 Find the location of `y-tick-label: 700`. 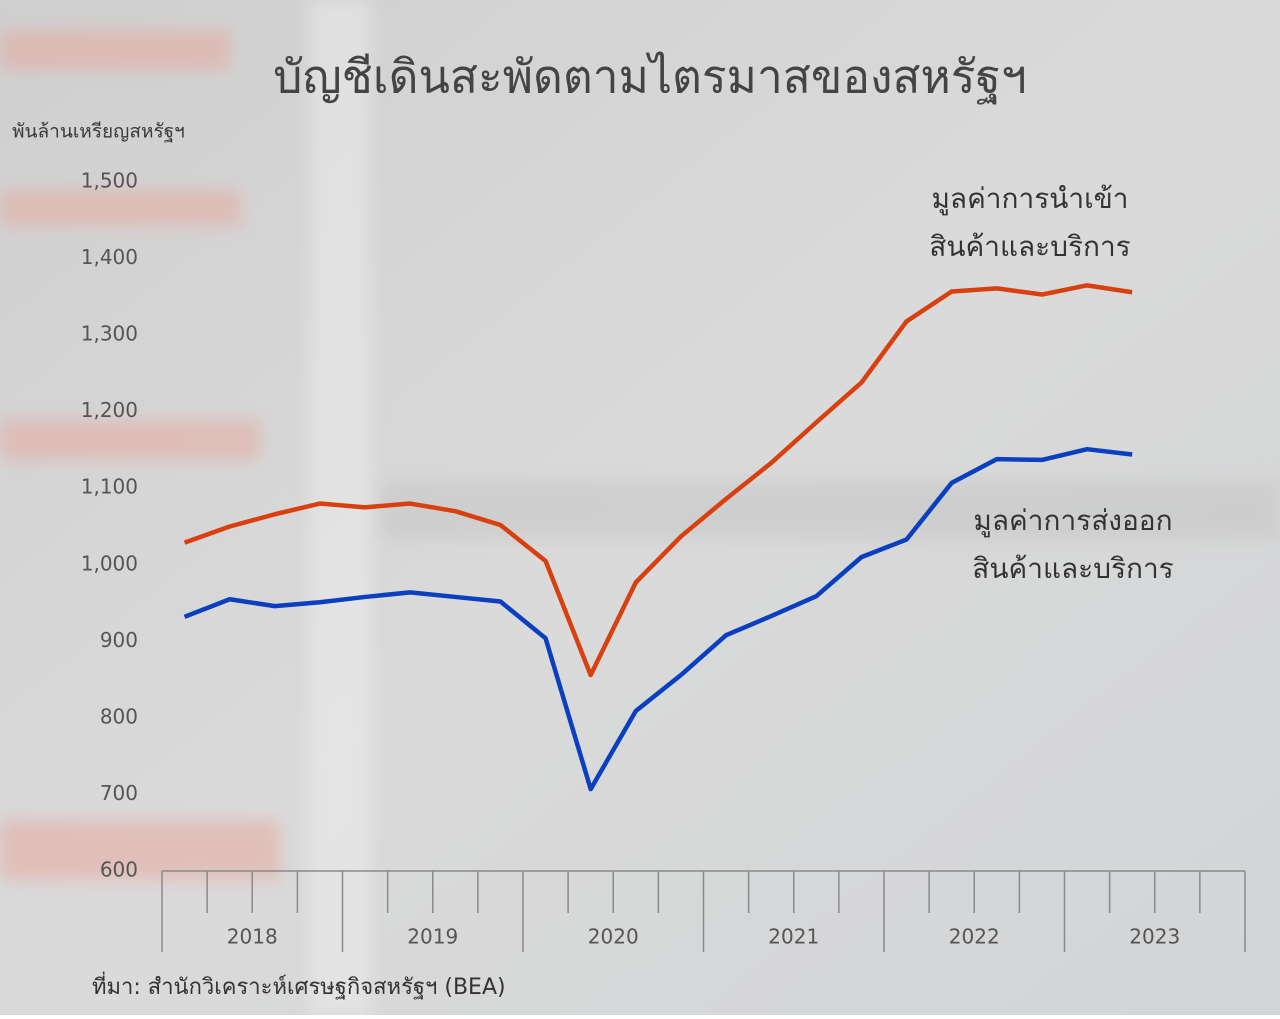

y-tick-label: 700 is located at coordinates (119, 793).